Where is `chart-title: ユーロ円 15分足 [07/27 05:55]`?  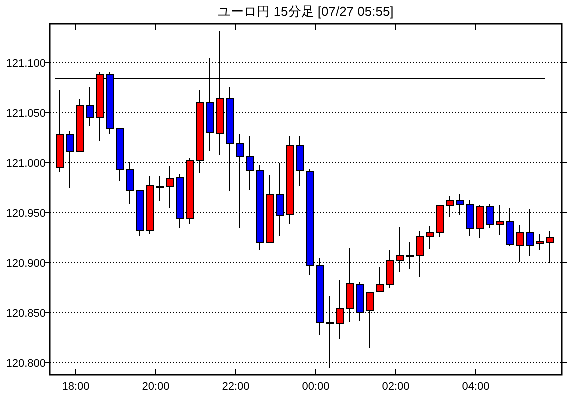
chart-title: ユーロ円 15分足 [07/27 05:55] is located at coordinates (306, 11).